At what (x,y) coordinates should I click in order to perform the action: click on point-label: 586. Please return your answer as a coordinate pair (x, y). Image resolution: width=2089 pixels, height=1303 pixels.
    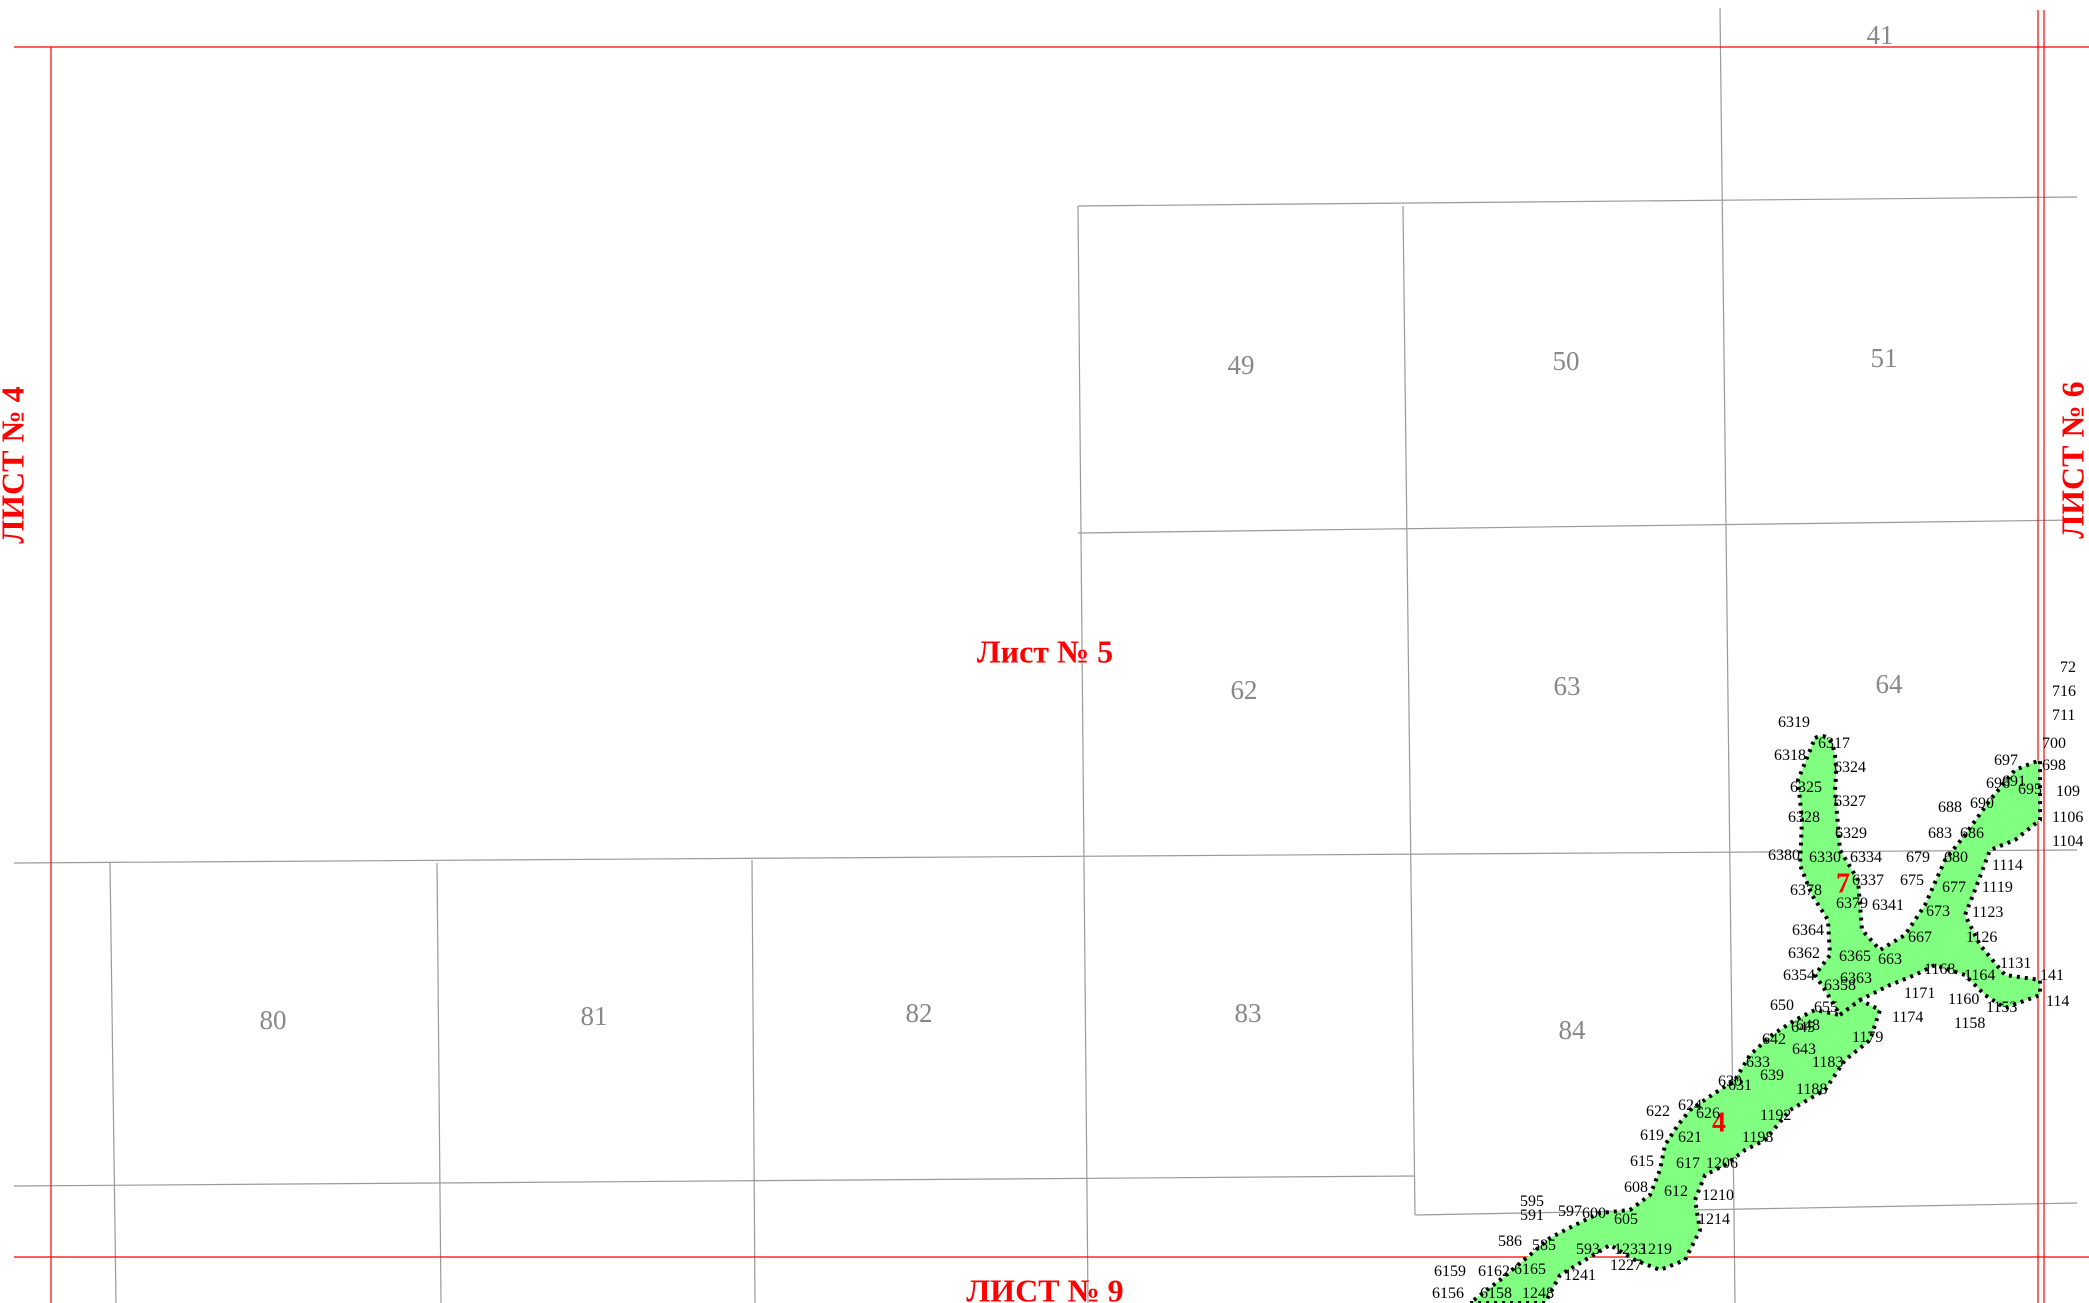
    Looking at the image, I should click on (1510, 1241).